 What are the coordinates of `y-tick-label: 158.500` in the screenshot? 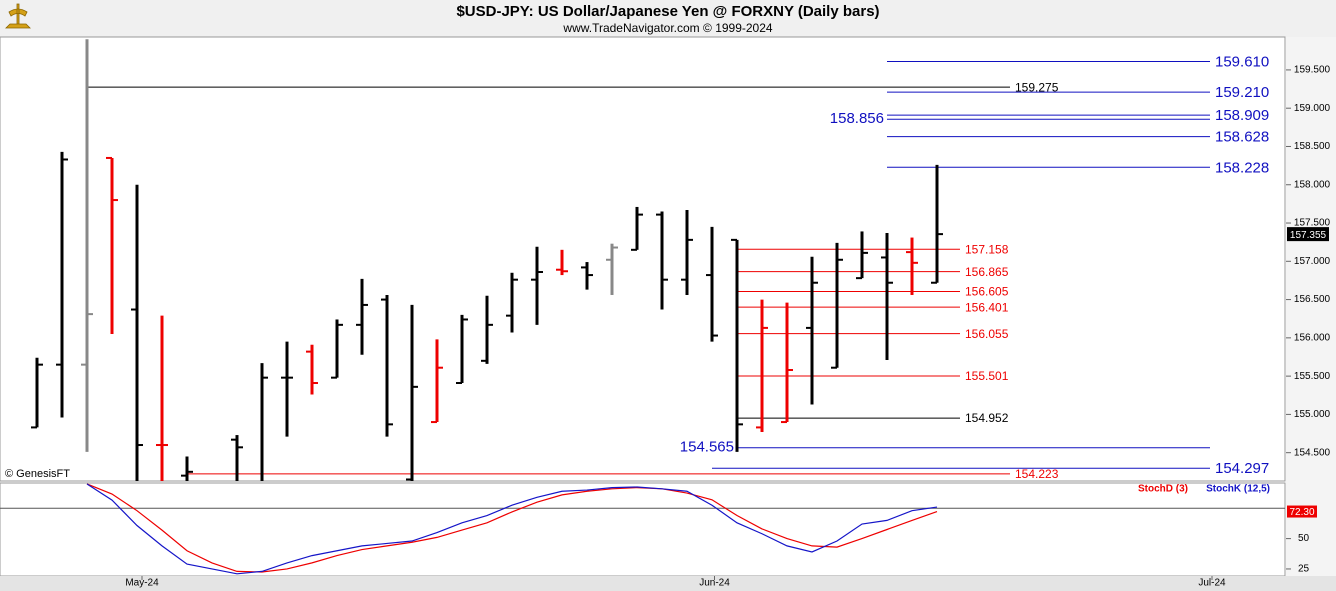 It's located at (1312, 146).